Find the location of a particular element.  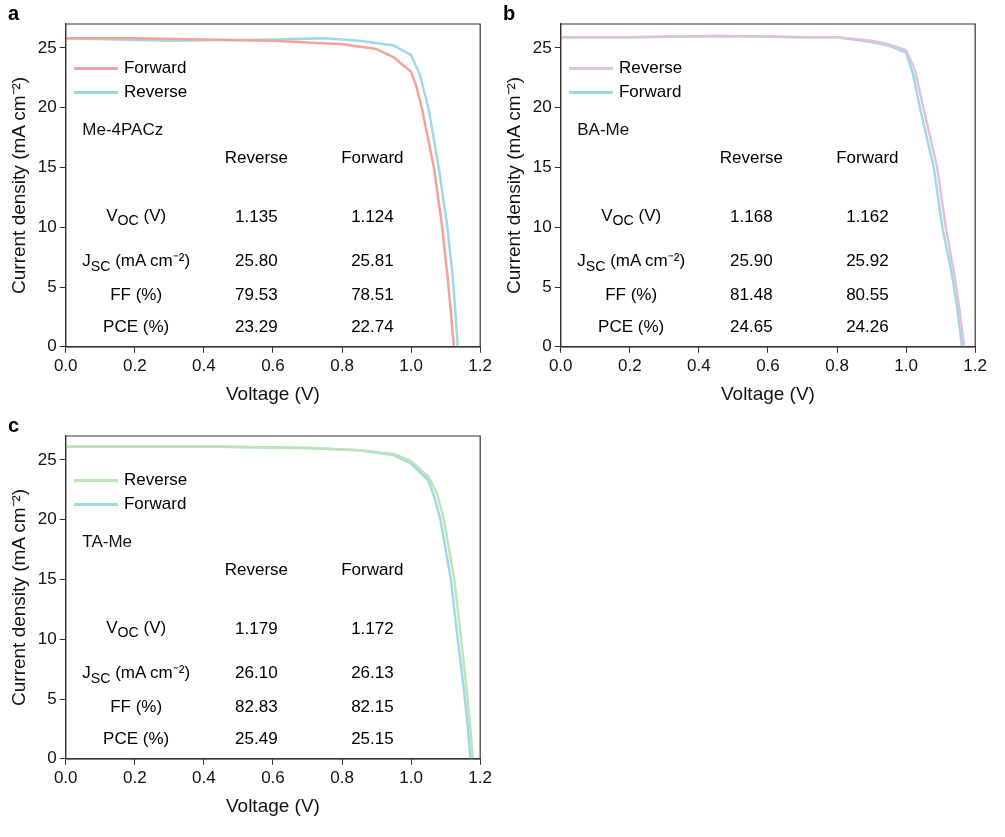

annotation: 1.168 is located at coordinates (751, 217).